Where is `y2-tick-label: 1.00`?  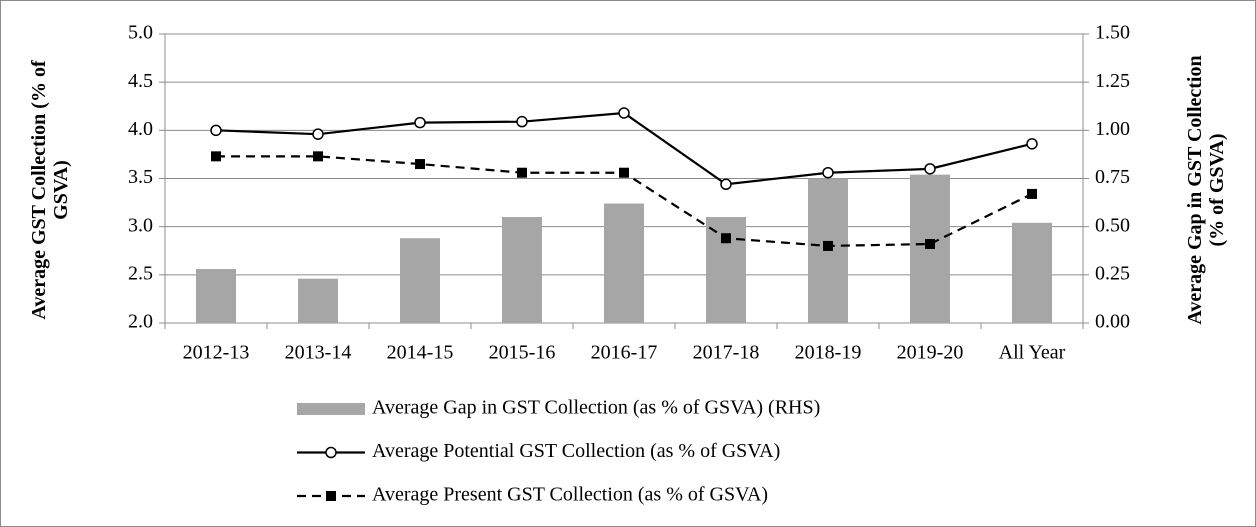
y2-tick-label: 1.00 is located at coordinates (1112, 129).